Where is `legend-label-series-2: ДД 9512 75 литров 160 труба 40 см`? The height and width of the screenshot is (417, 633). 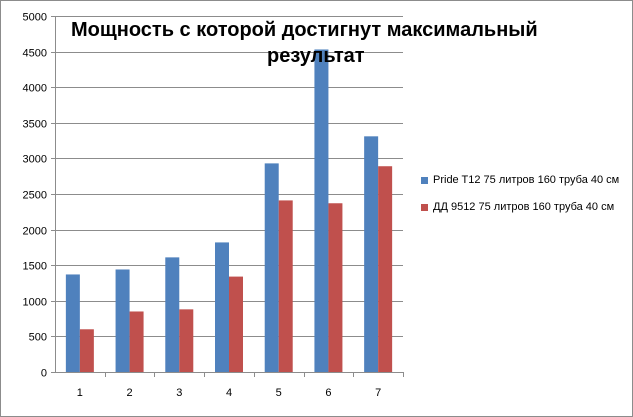 legend-label-series-2: ДД 9512 75 литров 160 труба 40 см is located at coordinates (524, 207).